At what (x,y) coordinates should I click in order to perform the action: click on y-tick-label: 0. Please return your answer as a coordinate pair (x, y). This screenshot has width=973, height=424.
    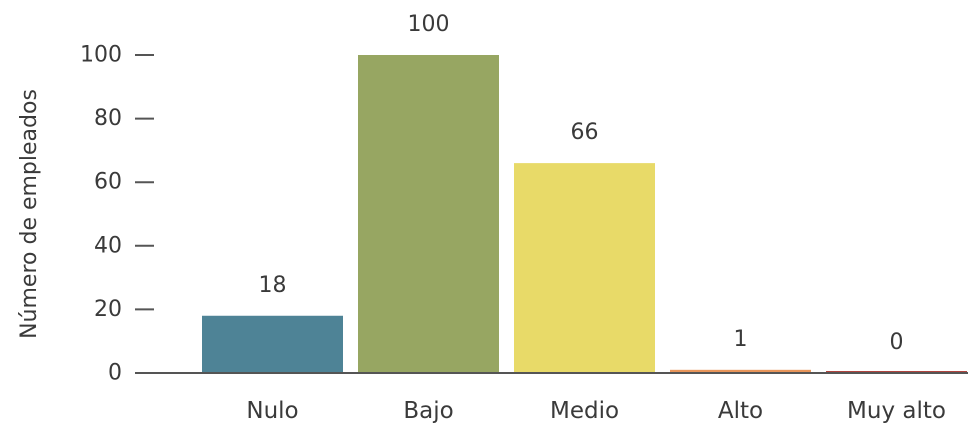
    Looking at the image, I should click on (115, 373).